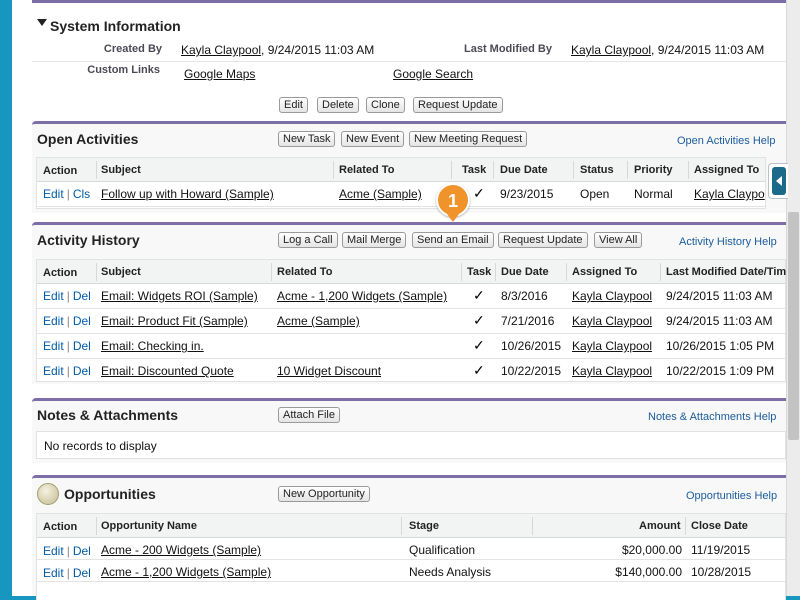 The image size is (800, 600). I want to click on subject-link: Email: Widgets ROI (Sample), so click(179, 296).